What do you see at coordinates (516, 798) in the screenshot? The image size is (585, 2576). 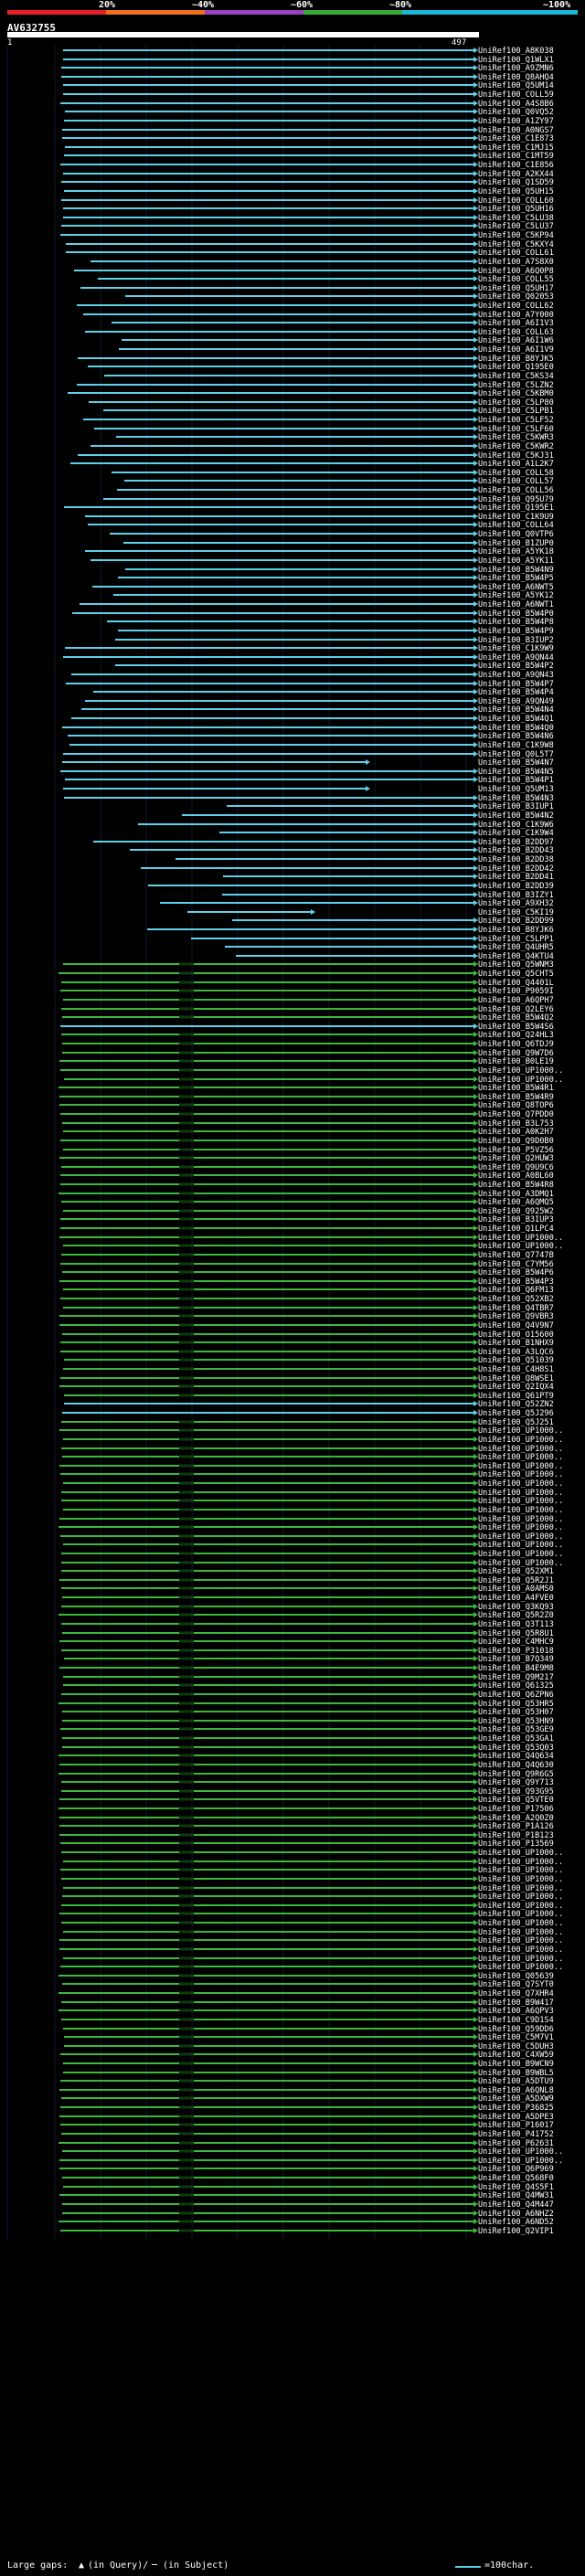 I see `hit-label: UniRef100_B5W4N3` at bounding box center [516, 798].